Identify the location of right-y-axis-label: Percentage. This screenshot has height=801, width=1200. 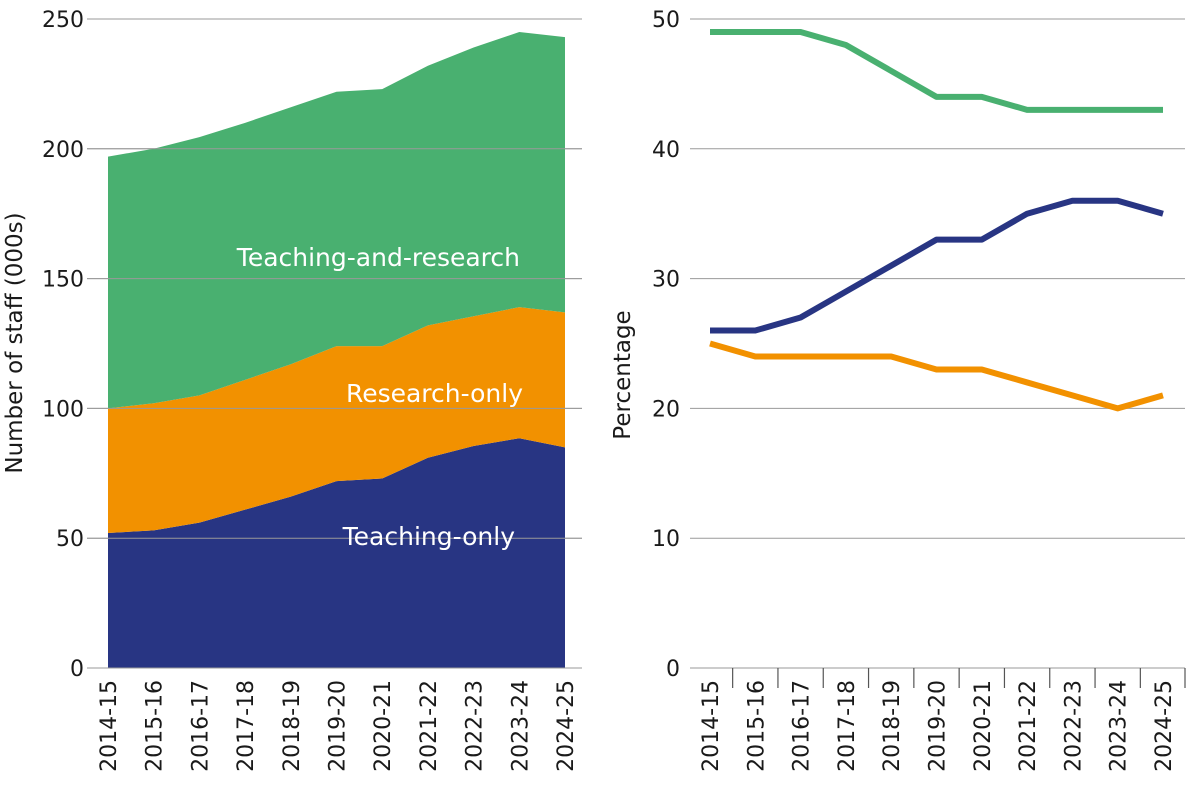
(623, 374).